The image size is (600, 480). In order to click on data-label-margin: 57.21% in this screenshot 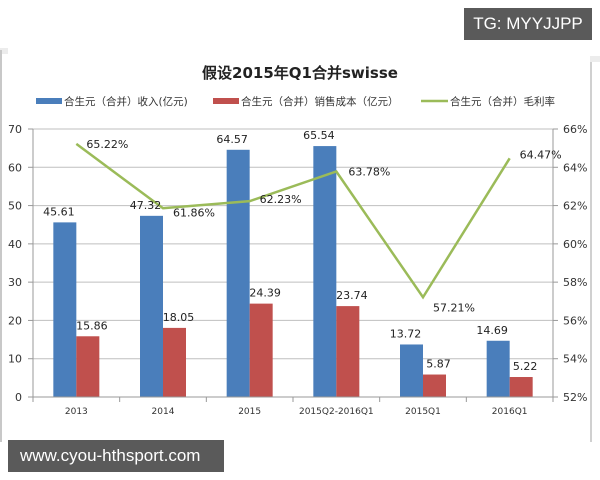, I will do `click(454, 307)`.